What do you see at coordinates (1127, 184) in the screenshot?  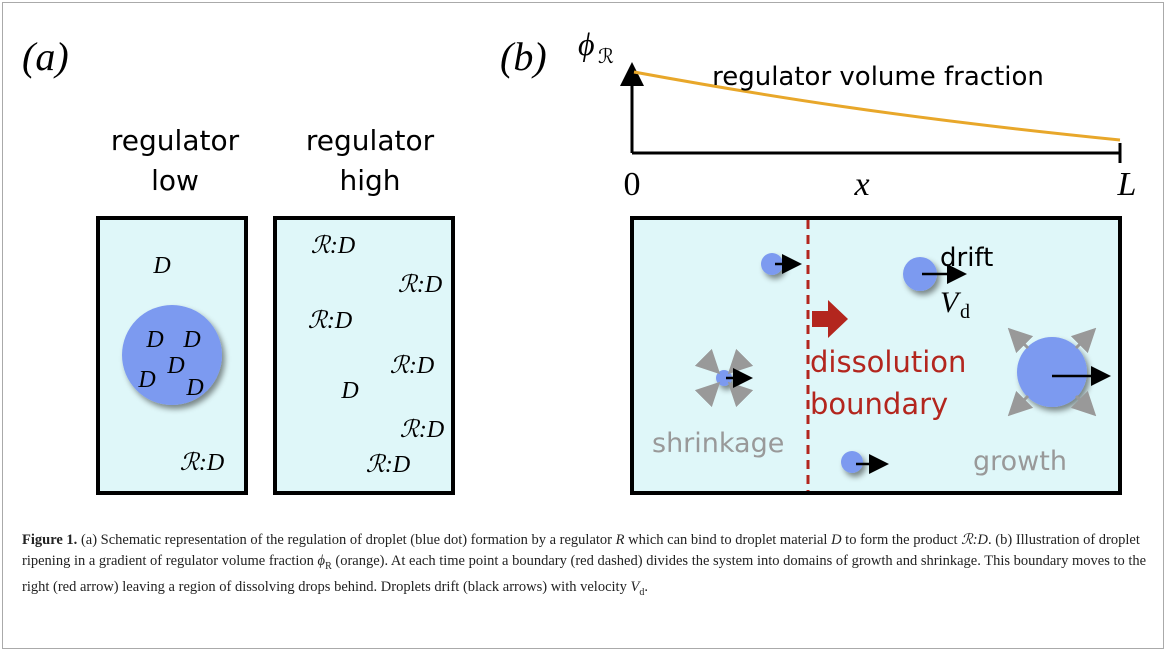 I see `x-end: L` at bounding box center [1127, 184].